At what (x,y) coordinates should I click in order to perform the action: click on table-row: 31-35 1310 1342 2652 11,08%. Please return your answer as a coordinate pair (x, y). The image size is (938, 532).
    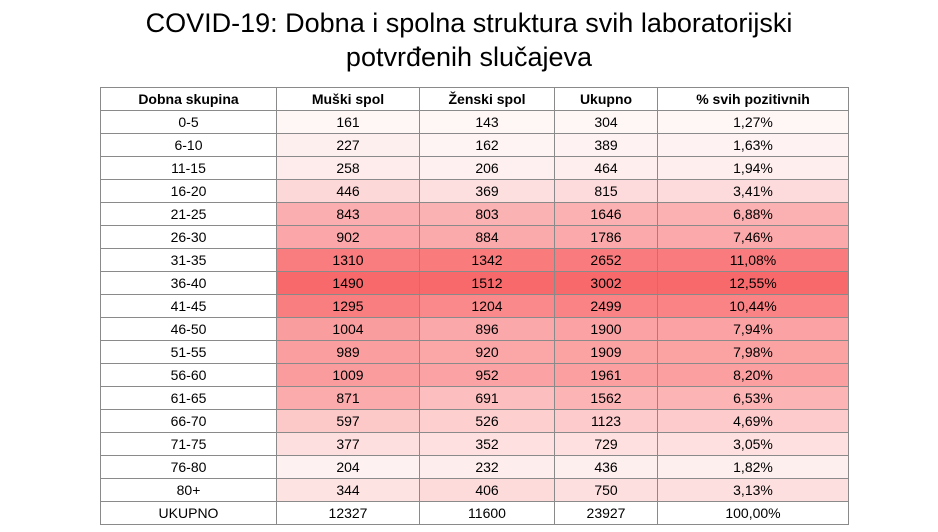
    Looking at the image, I should click on (474, 260).